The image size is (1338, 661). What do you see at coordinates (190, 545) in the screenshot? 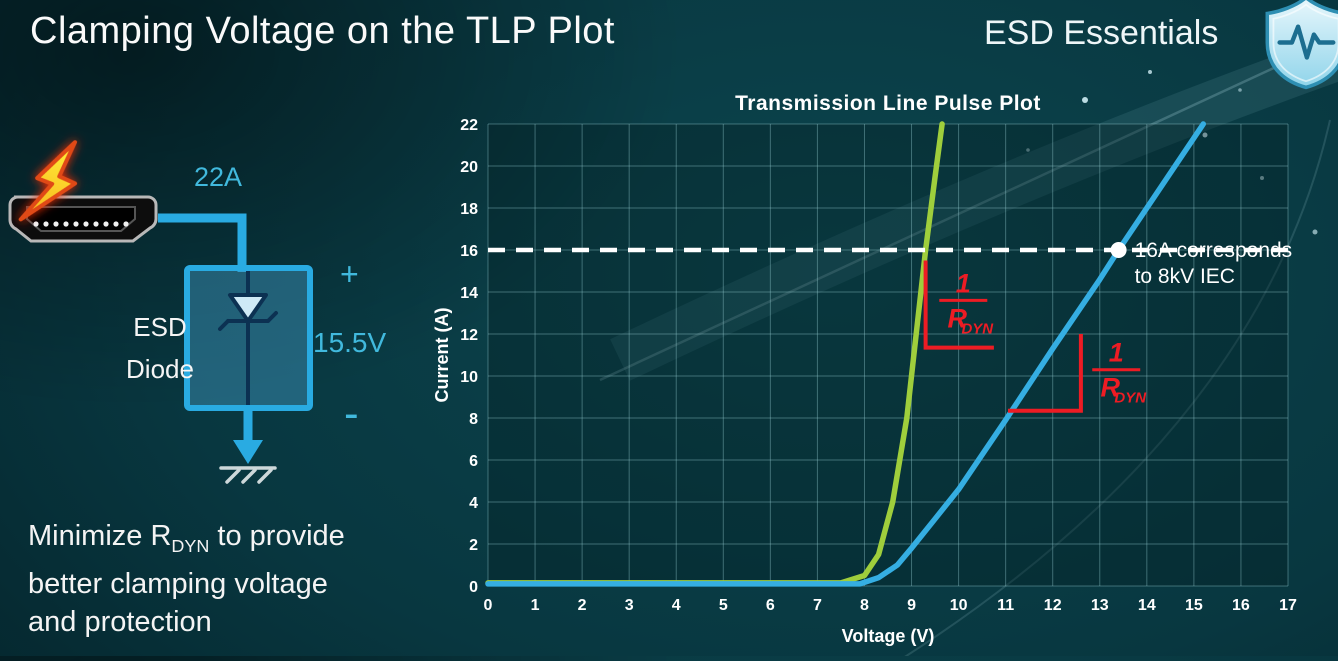
I see `rdyn-subscript: DYN` at bounding box center [190, 545].